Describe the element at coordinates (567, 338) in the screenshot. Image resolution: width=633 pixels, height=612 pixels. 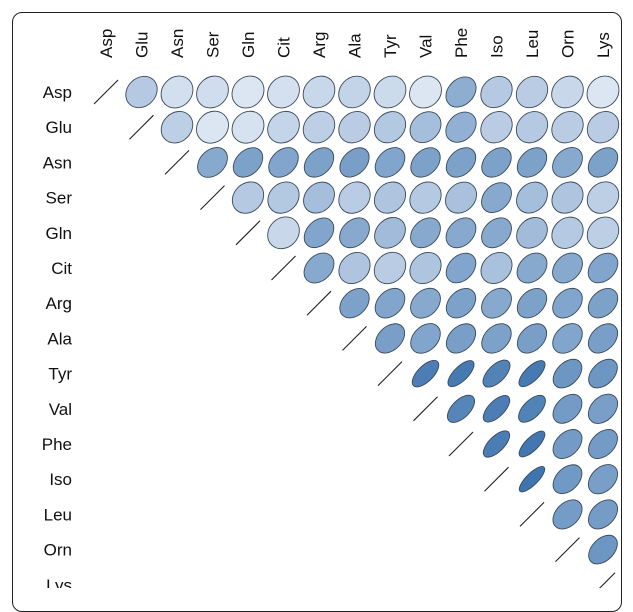
I see `cell-ala-orn` at that location.